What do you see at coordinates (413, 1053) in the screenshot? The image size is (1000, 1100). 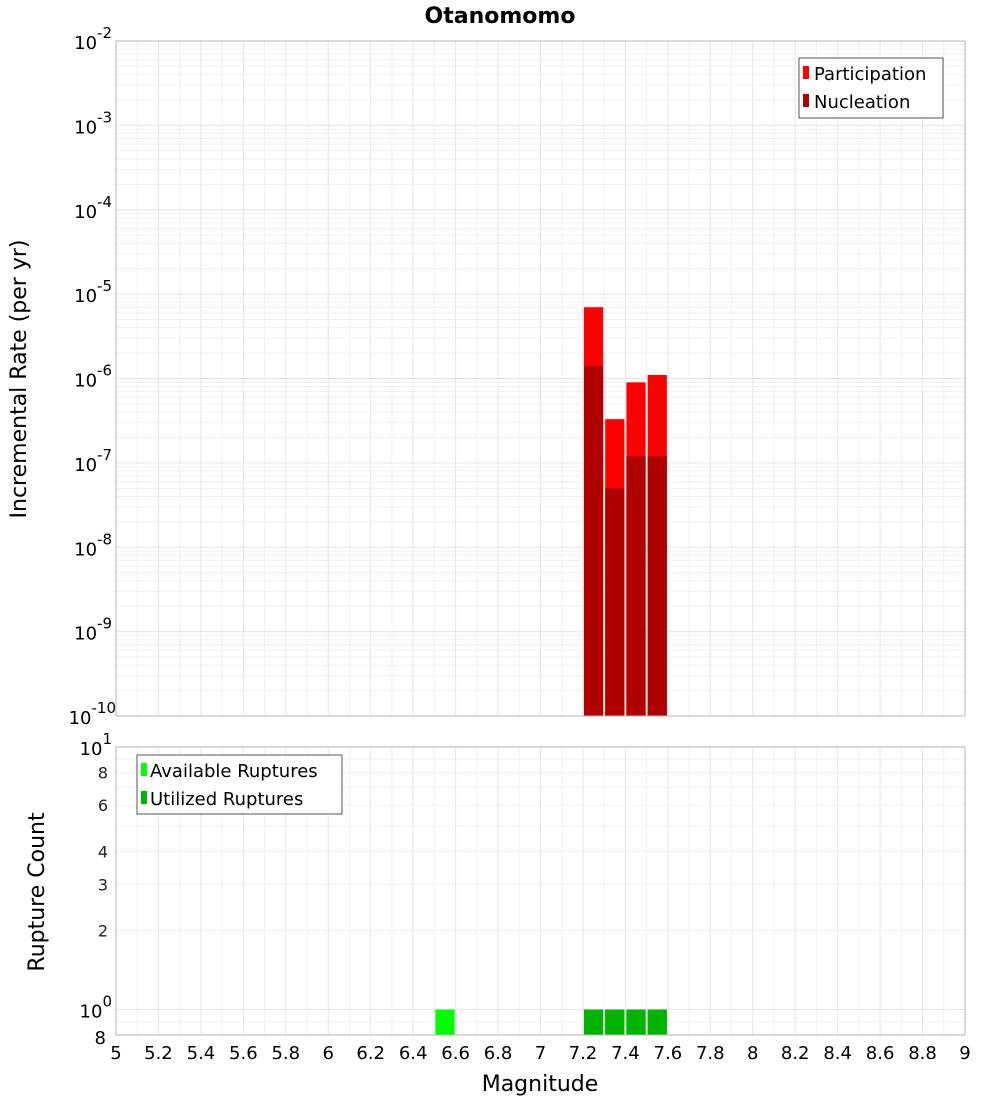 I see `x-tick-label: 6.4` at bounding box center [413, 1053].